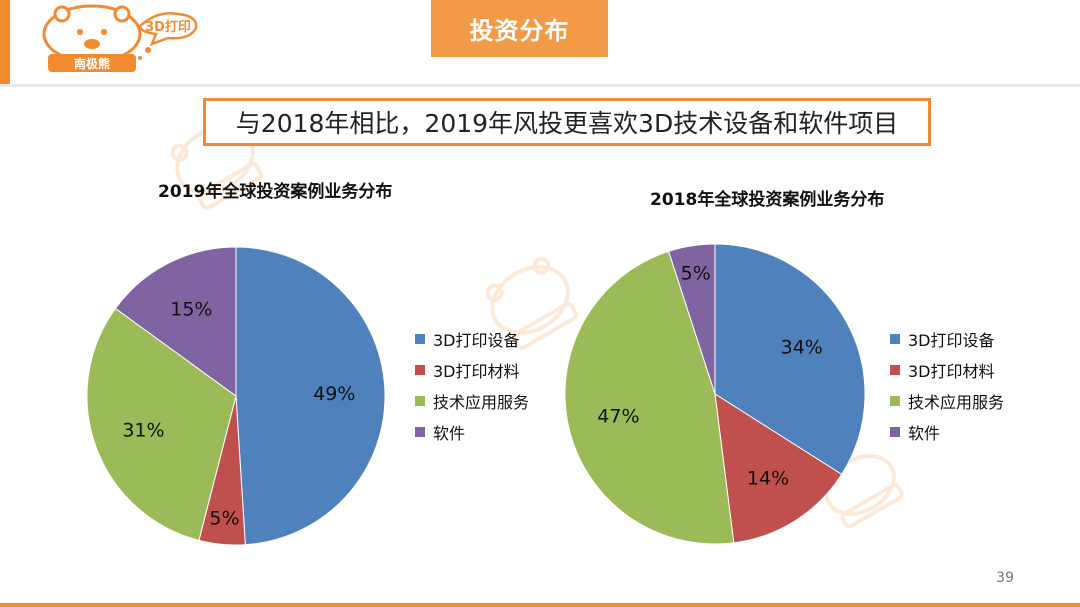 The image size is (1080, 607). Describe the element at coordinates (767, 200) in the screenshot. I see `chart-2018-title: 2018年全球投资案例业务分布` at that location.